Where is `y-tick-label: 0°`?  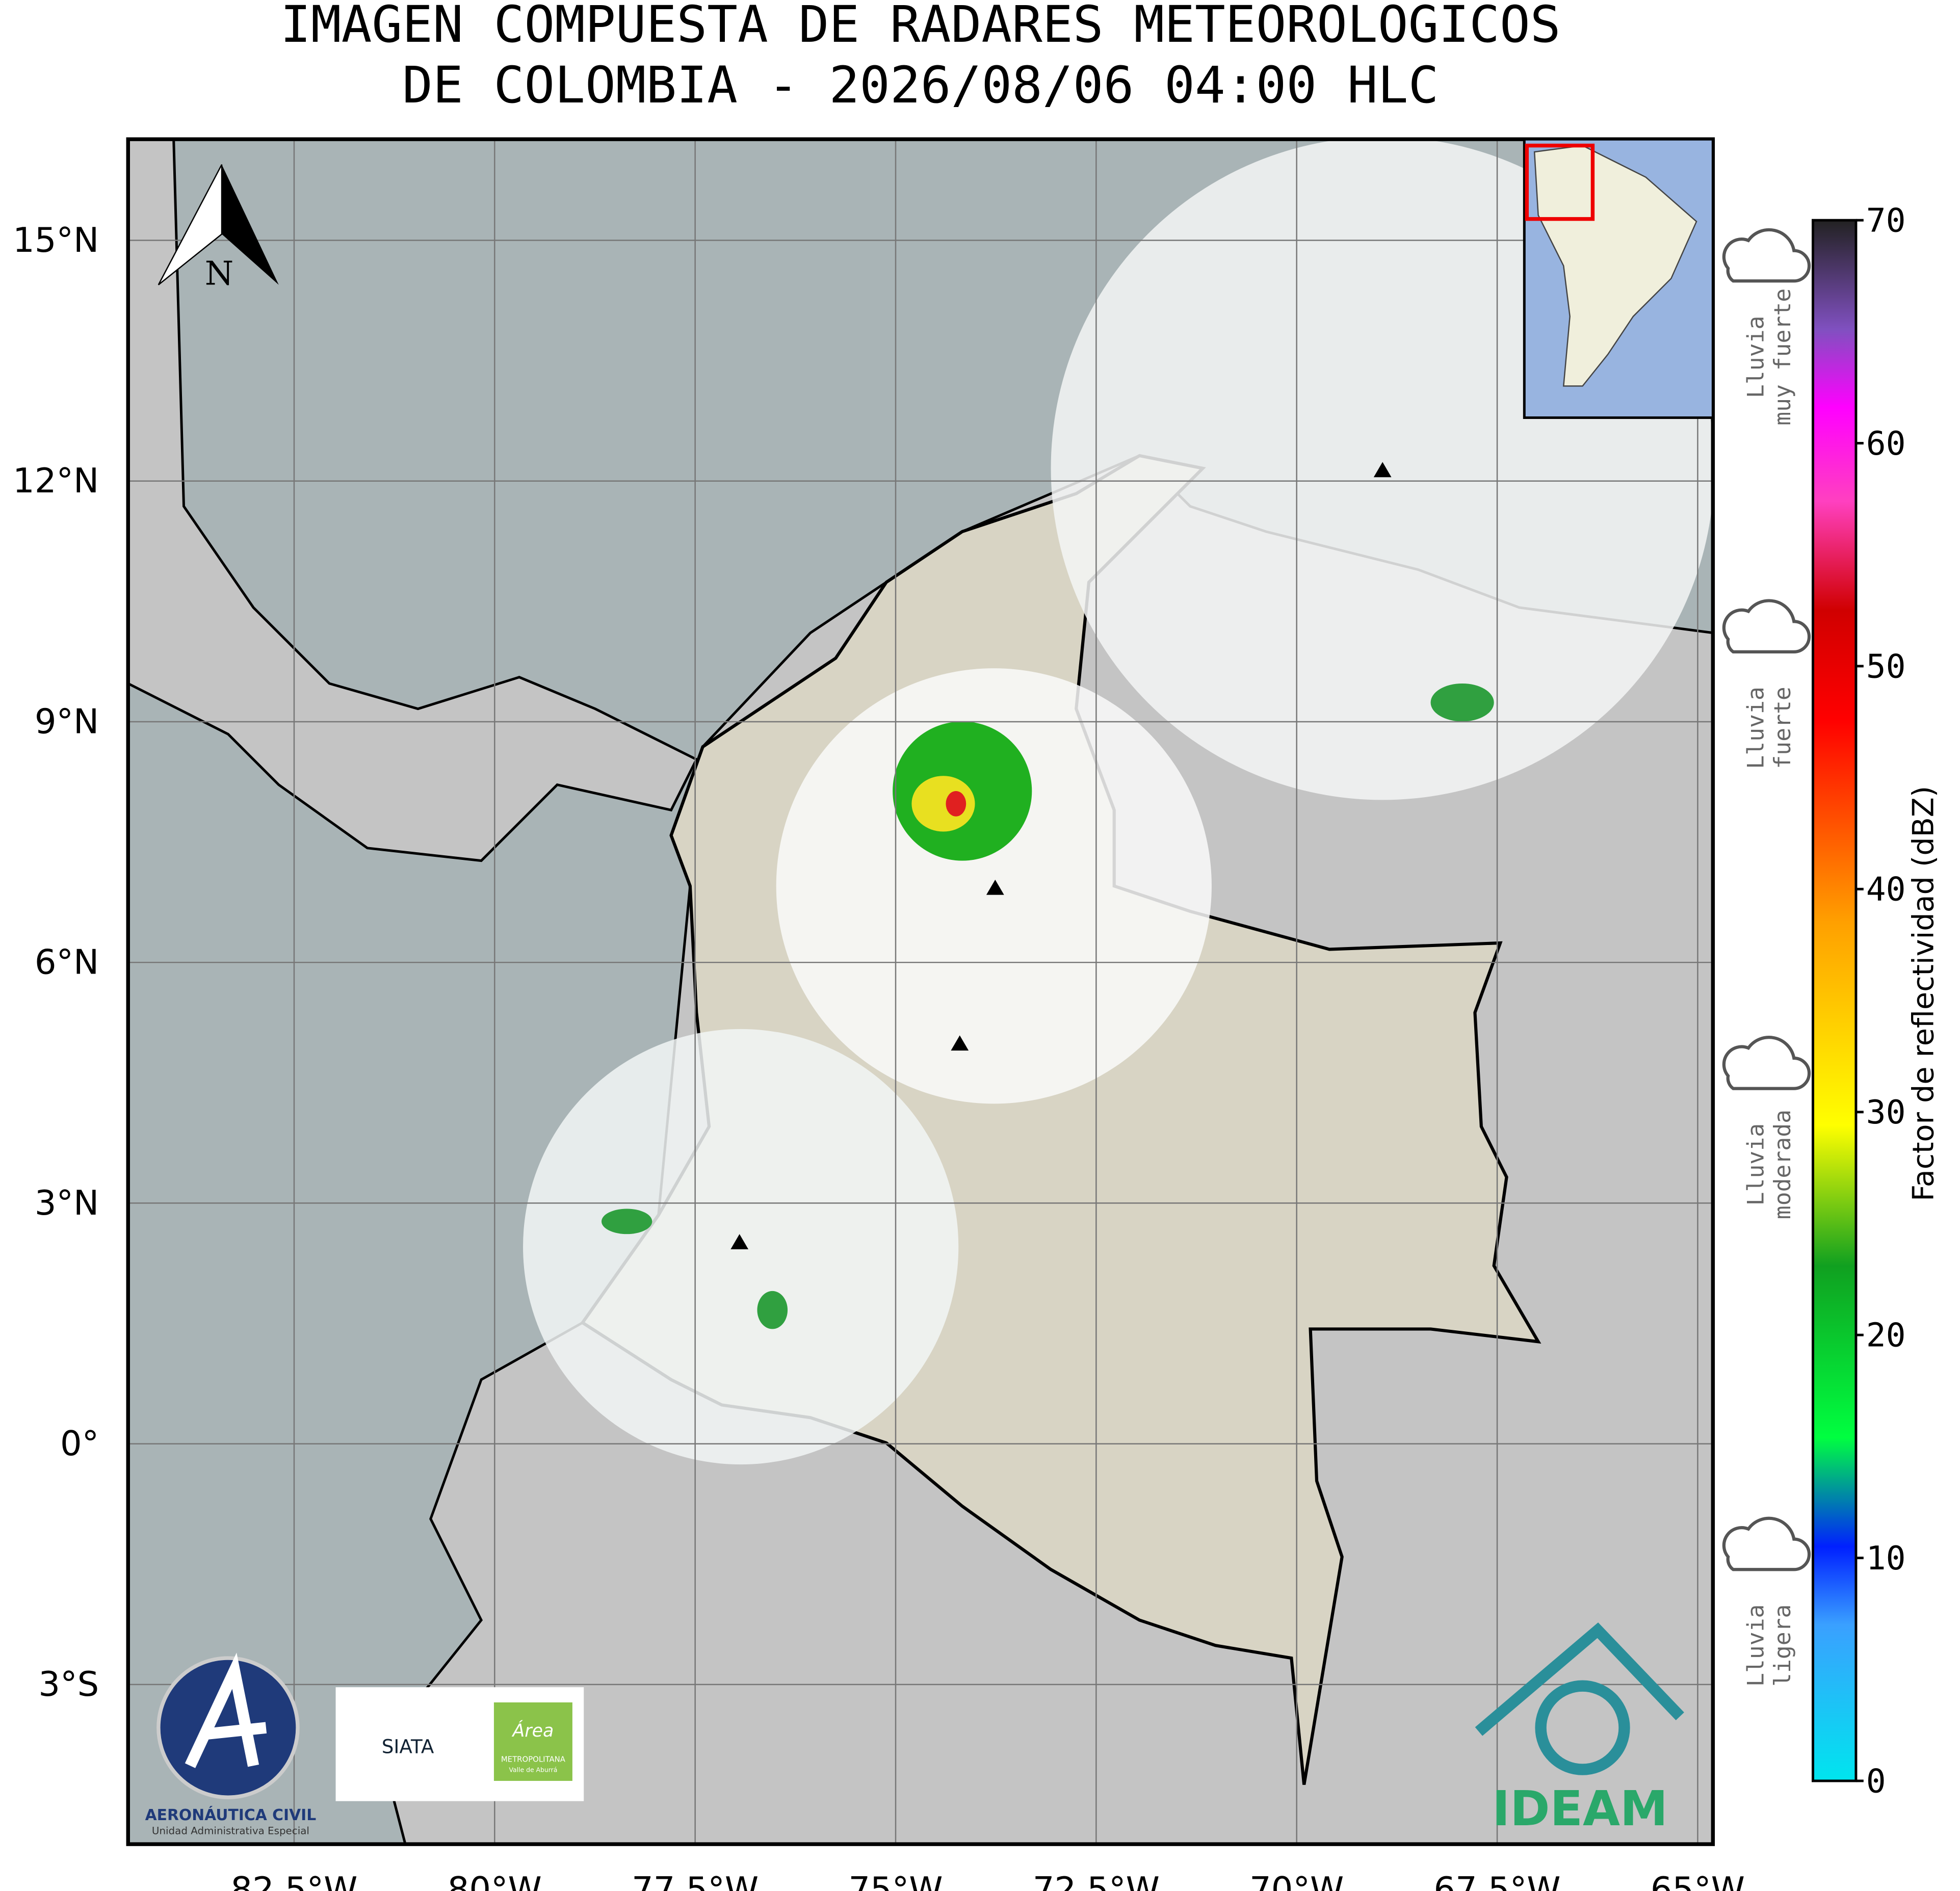 y-tick-label: 0° is located at coordinates (79, 1443).